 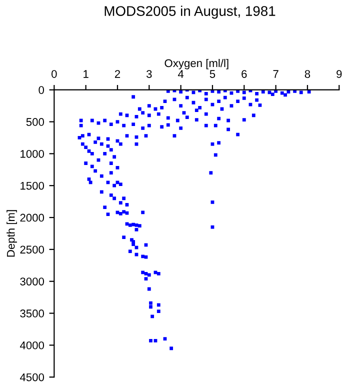 What do you see at coordinates (35, 122) in the screenshot?
I see `y-tick-label: 500` at bounding box center [35, 122].